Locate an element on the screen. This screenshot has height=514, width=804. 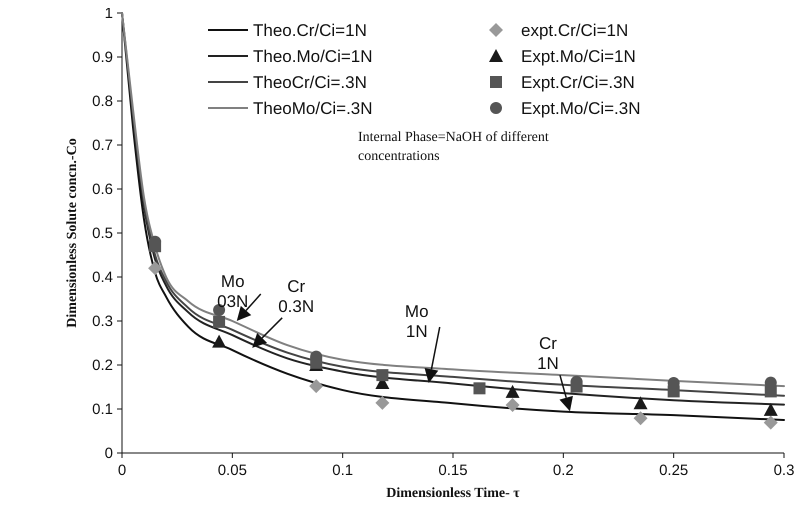
y-tick-label: 0.9 is located at coordinates (102, 57).